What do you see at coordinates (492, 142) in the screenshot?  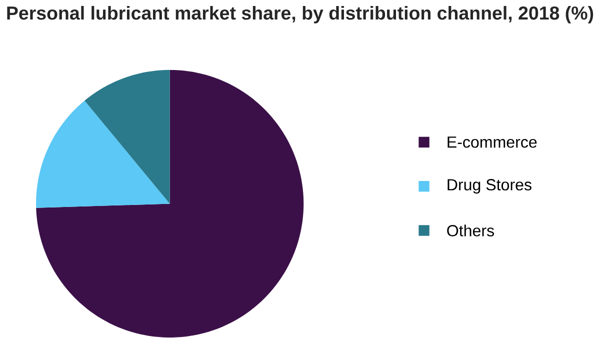 I see `legend-label: E-commerce` at bounding box center [492, 142].